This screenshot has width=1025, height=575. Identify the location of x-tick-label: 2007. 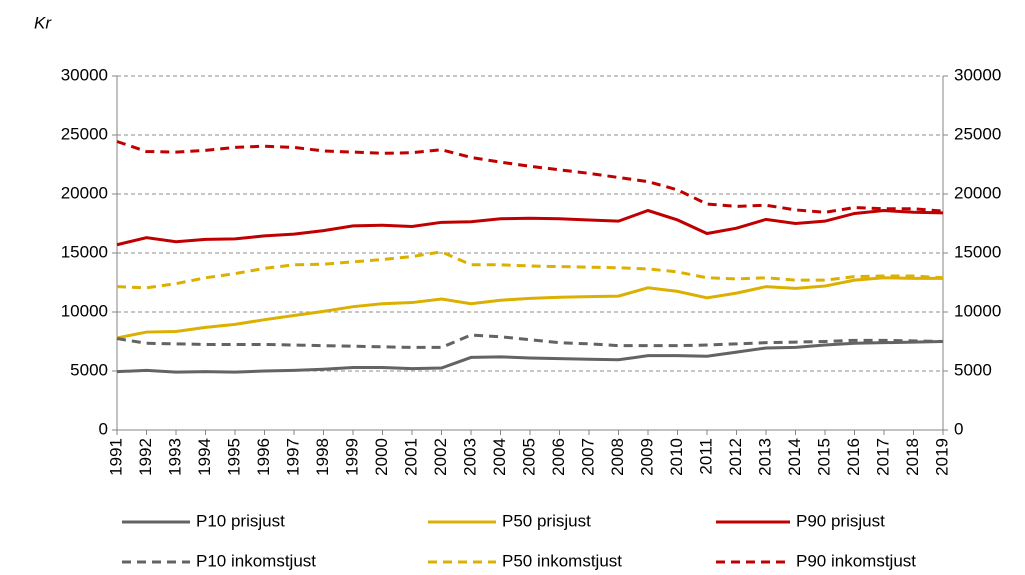
(587, 457).